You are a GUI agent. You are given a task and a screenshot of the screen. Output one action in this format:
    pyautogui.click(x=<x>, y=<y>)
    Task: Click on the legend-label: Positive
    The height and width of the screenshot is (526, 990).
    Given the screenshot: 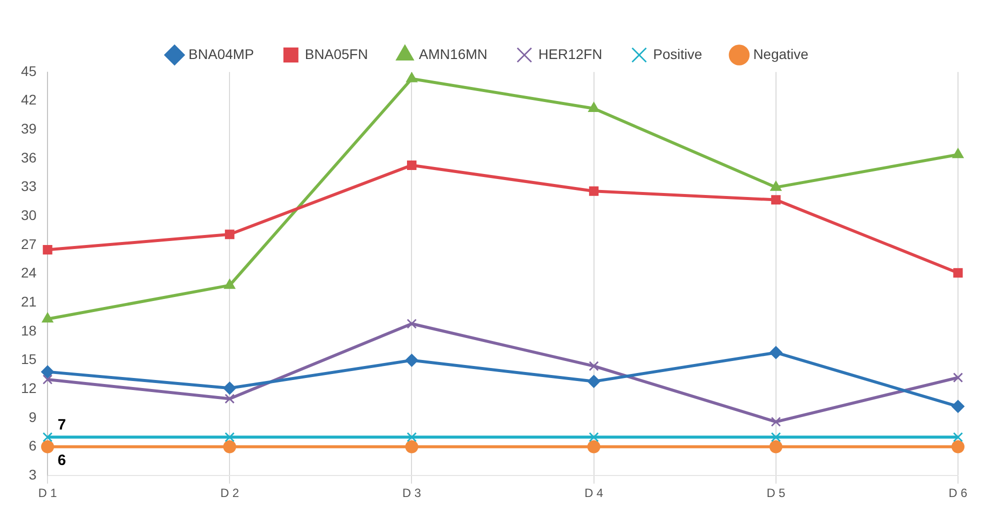 What is the action you would take?
    pyautogui.click(x=677, y=54)
    